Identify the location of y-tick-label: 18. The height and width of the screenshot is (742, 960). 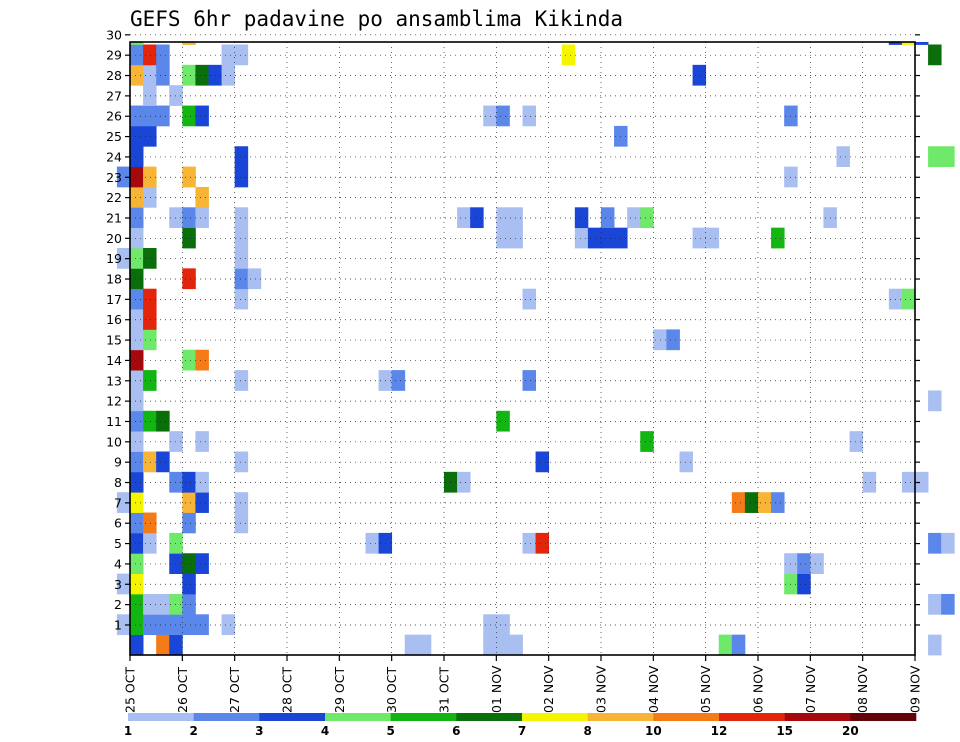
(114, 279).